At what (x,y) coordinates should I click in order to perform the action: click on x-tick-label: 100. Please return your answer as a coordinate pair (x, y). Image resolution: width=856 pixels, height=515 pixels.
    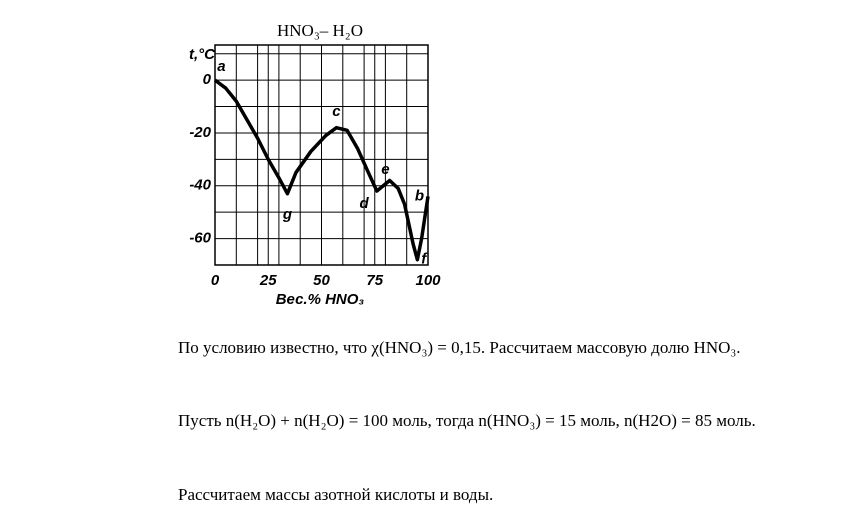
    Looking at the image, I should click on (428, 280).